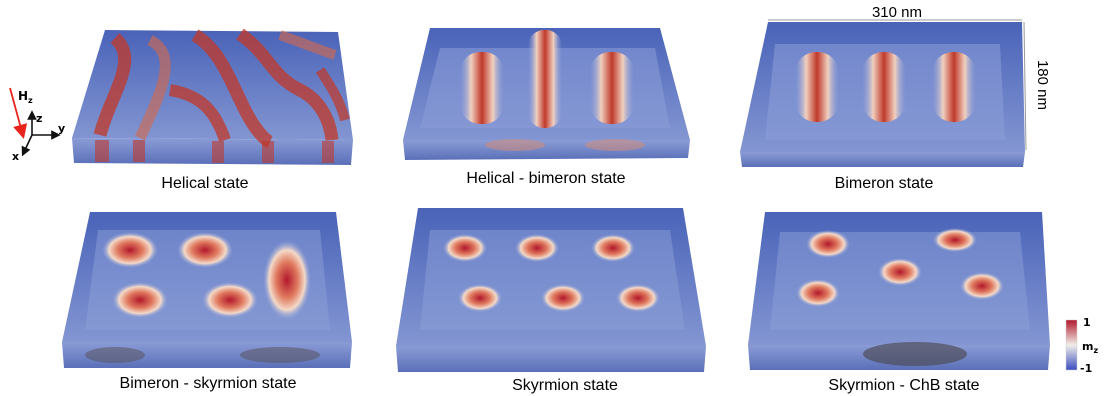 Image resolution: width=1109 pixels, height=396 pixels. I want to click on panel-skyrmion, so click(551, 290).